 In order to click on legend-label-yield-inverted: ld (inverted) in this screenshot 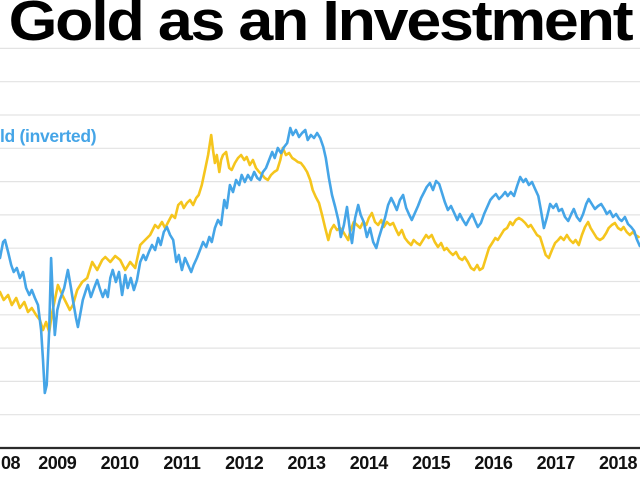, I will do `click(48, 136)`.